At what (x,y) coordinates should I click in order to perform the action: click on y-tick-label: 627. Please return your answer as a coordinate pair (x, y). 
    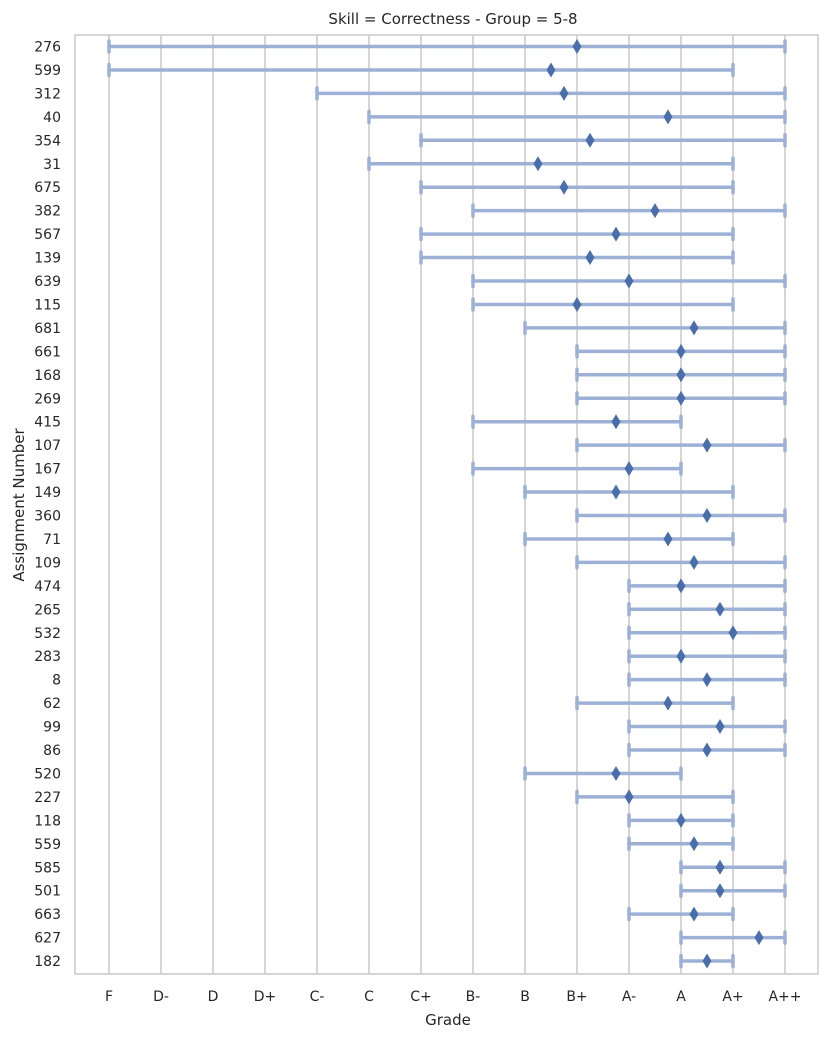
    Looking at the image, I should click on (47, 939).